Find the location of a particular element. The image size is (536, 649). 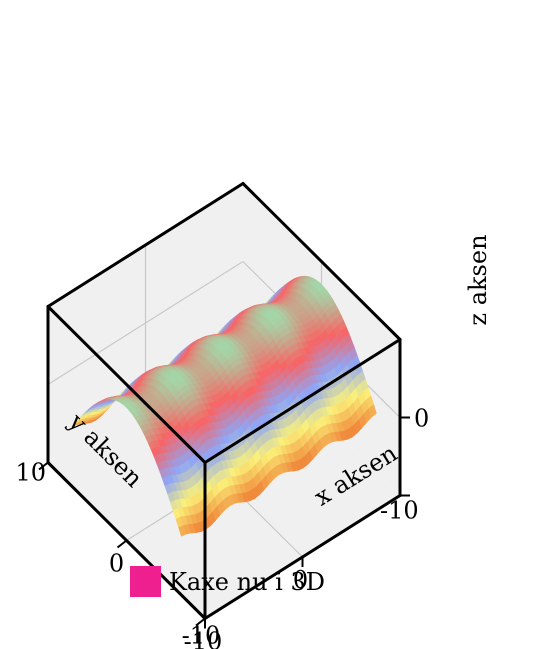

box-edge-top-front-y is located at coordinates (126, 384).